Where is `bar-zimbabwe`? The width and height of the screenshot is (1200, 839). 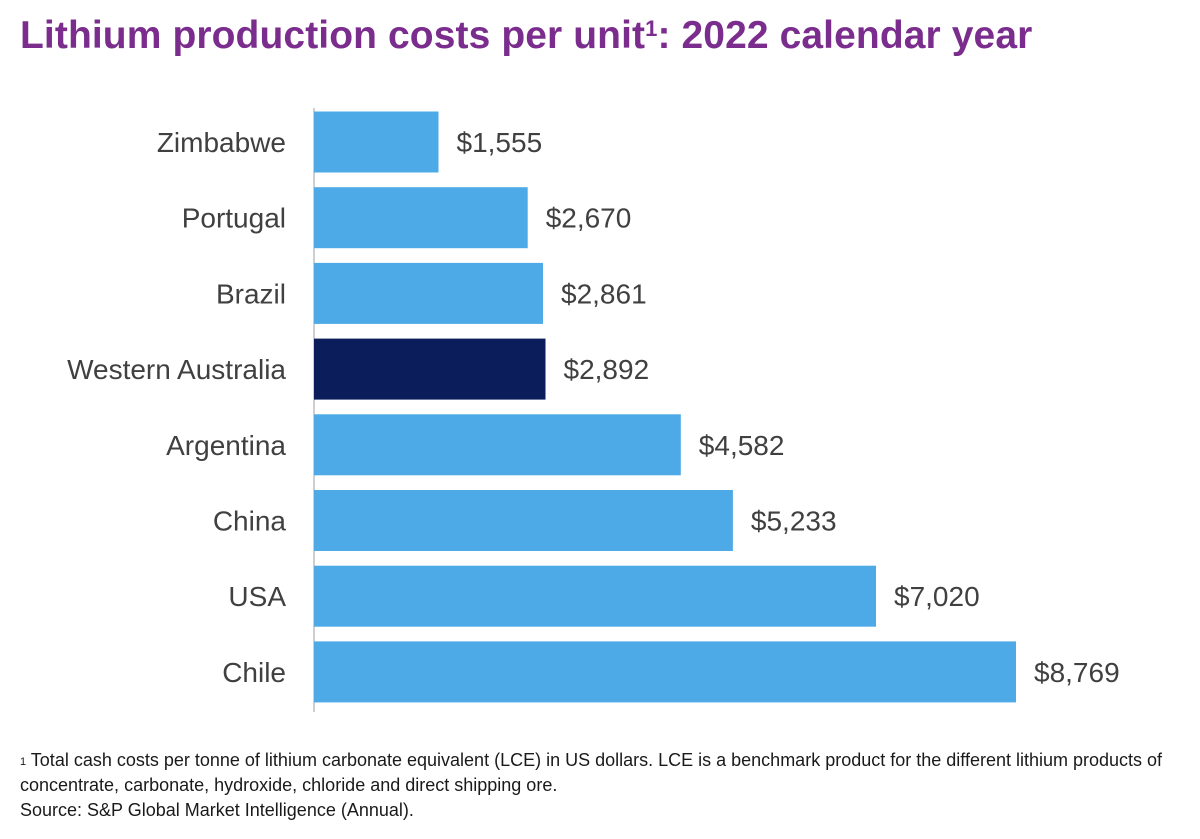 bar-zimbabwe is located at coordinates (376, 142).